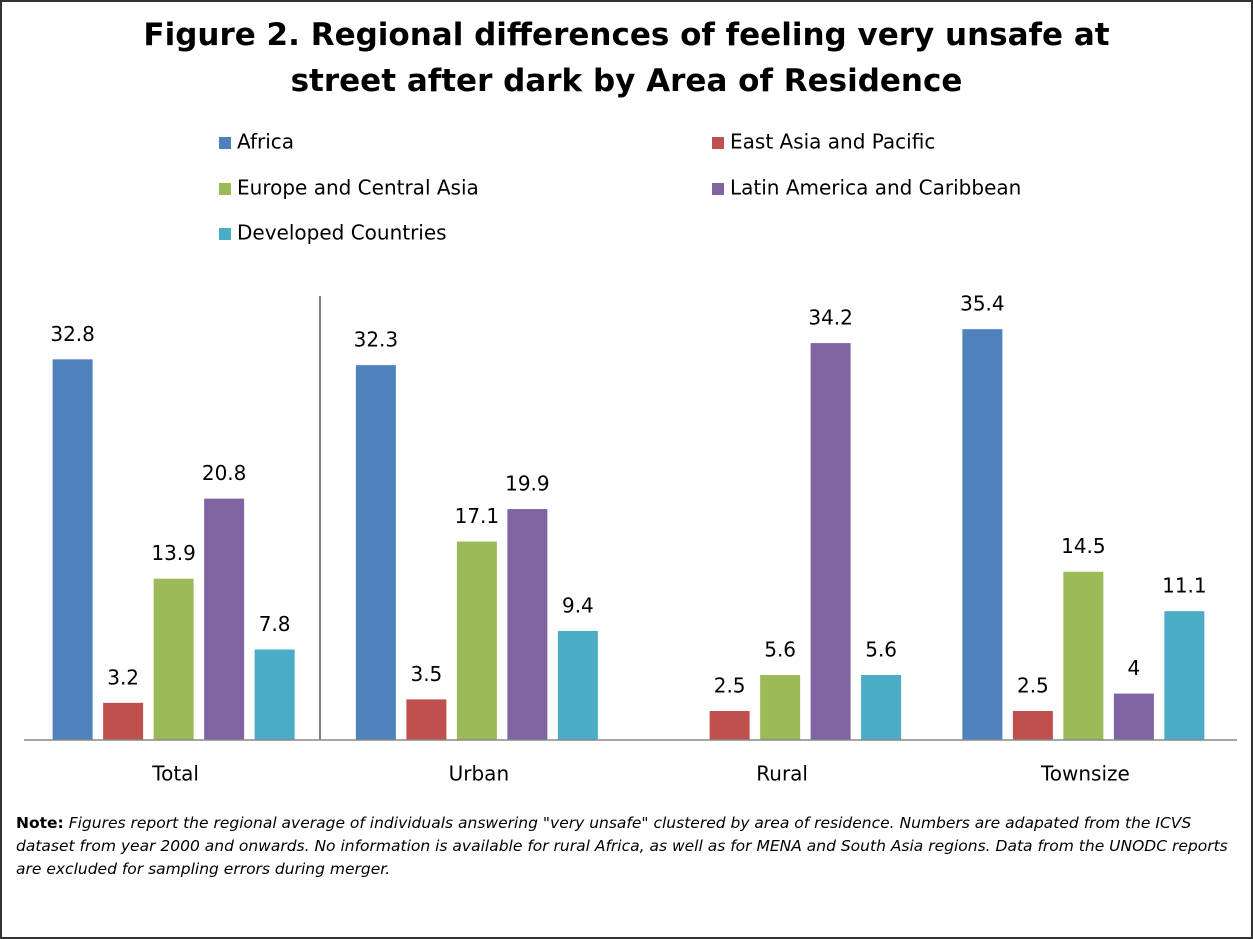 This screenshot has height=939, width=1253. What do you see at coordinates (1184, 586) in the screenshot?
I see `data-label: 11.1` at bounding box center [1184, 586].